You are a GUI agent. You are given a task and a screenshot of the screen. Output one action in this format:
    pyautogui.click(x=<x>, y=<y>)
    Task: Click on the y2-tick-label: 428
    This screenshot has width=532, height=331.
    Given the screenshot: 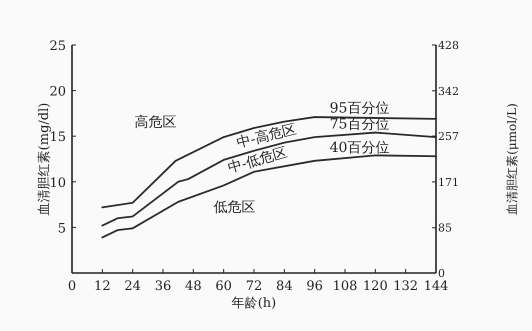 What is the action you would take?
    pyautogui.click(x=448, y=45)
    